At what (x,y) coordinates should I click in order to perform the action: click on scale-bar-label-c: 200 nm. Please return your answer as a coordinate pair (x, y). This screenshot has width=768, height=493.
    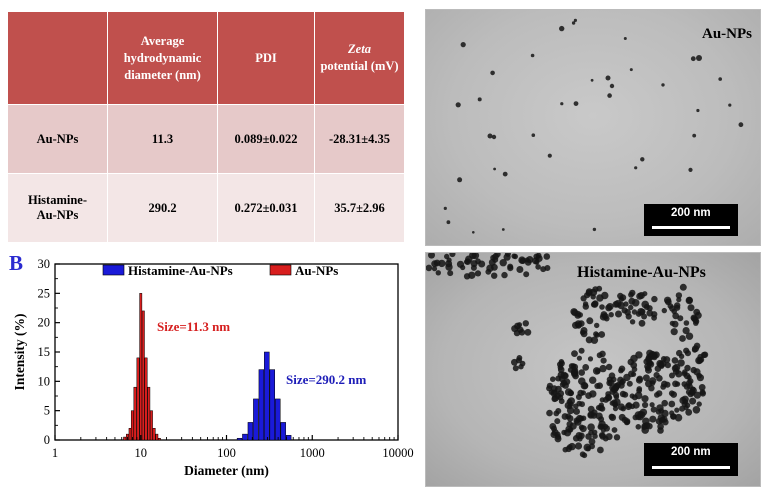
    Looking at the image, I should click on (691, 213).